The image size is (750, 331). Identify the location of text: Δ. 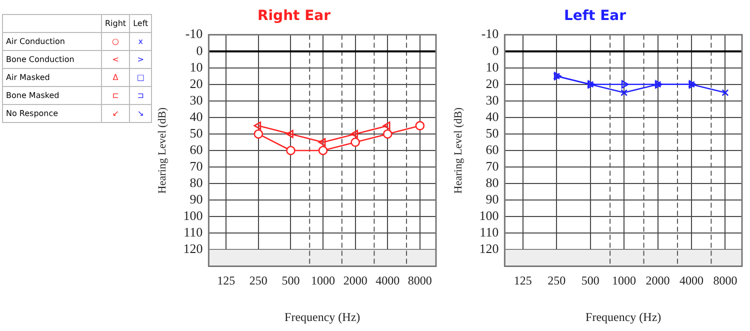
(115, 77).